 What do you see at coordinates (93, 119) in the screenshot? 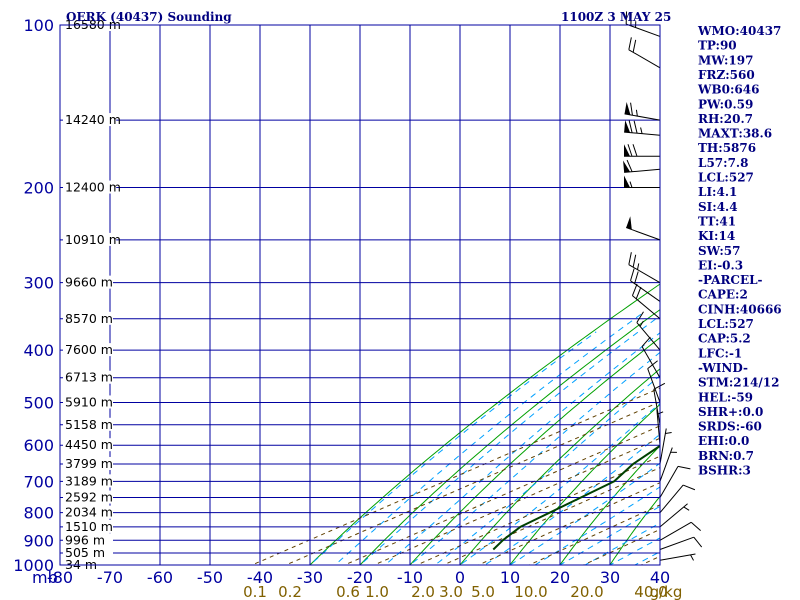
I see `height-label: 14240 m` at bounding box center [93, 119].